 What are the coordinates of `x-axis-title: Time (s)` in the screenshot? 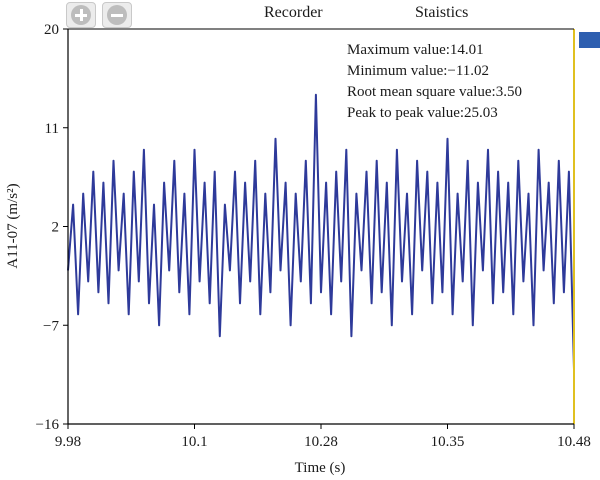 It's located at (320, 468).